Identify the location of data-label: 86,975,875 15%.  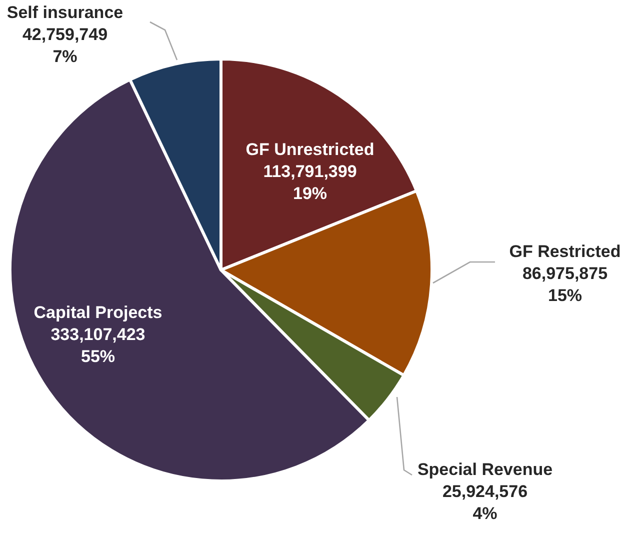
(565, 284).